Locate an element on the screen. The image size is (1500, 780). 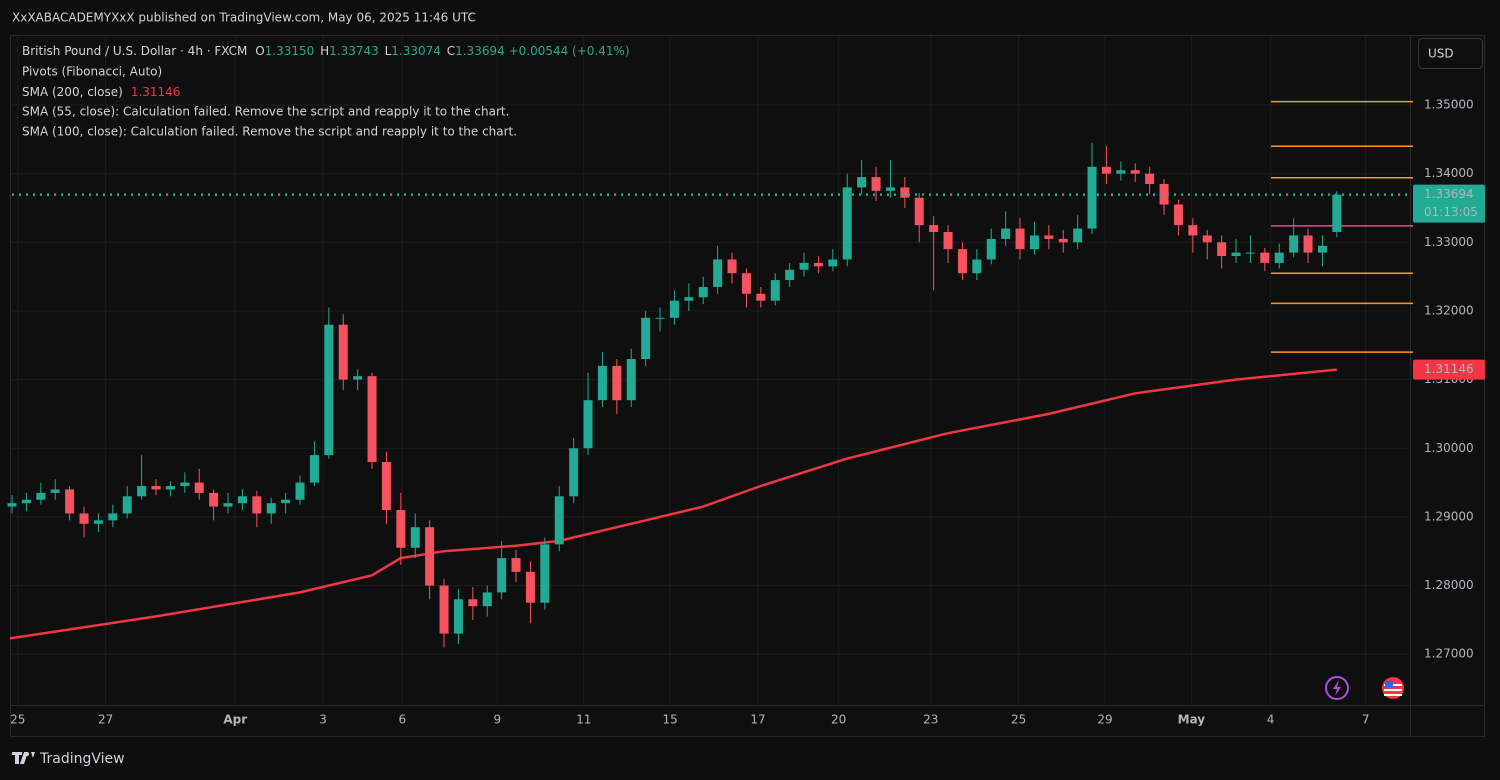
ohlc-value: 1.33074 is located at coordinates (416, 51).